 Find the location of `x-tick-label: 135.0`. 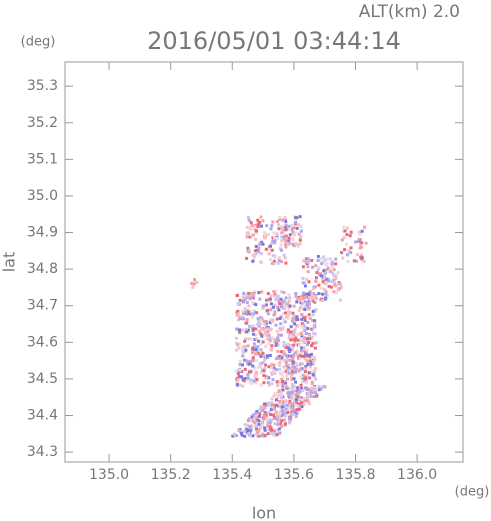

x-tick-label: 135.0 is located at coordinates (109, 475).